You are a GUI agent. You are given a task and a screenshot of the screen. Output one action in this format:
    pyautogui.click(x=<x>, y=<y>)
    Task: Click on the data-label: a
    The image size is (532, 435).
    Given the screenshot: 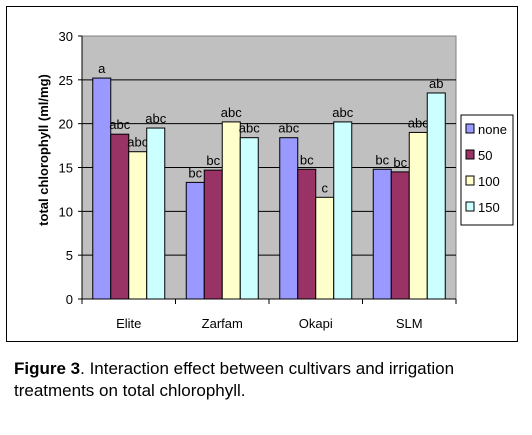 What is the action you would take?
    pyautogui.click(x=102, y=68)
    